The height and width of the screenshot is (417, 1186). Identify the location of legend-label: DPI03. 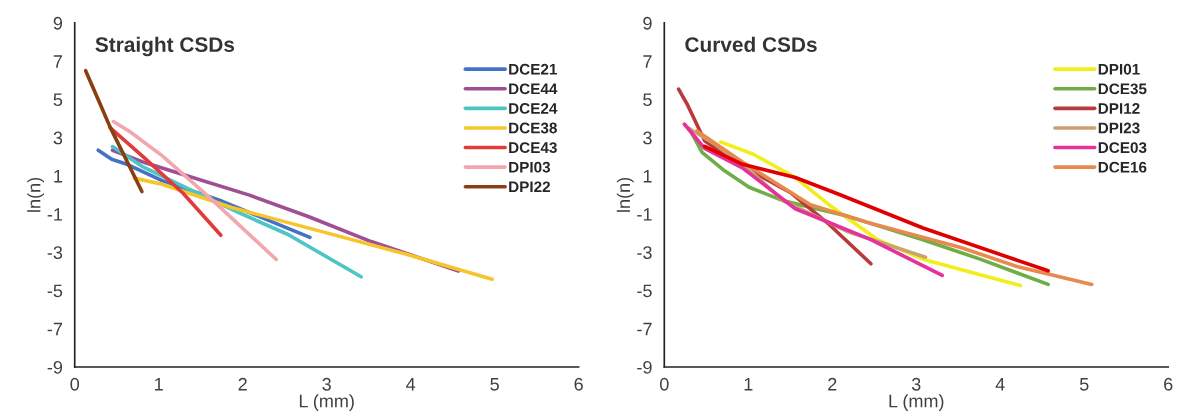
(530, 167).